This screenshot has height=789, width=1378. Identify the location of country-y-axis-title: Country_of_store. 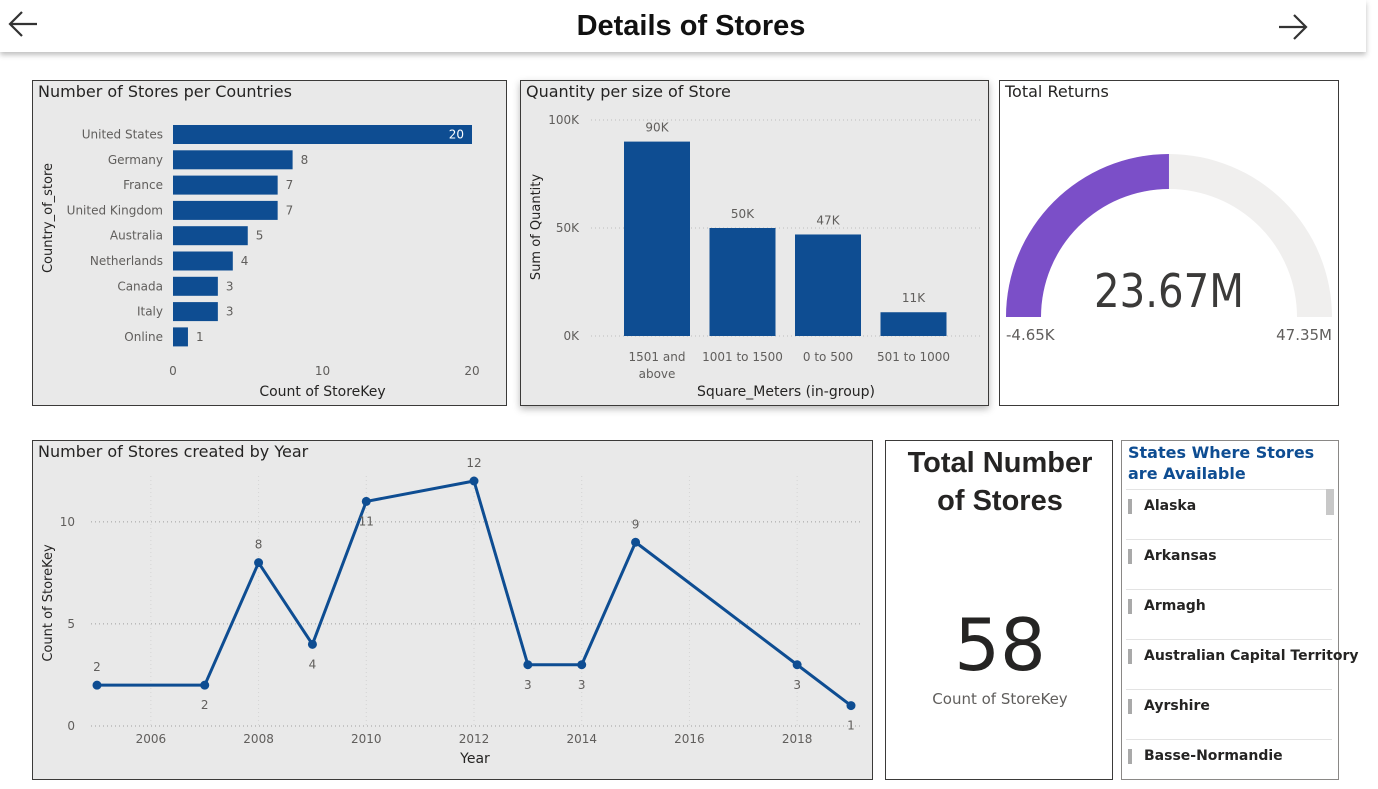
(48, 218).